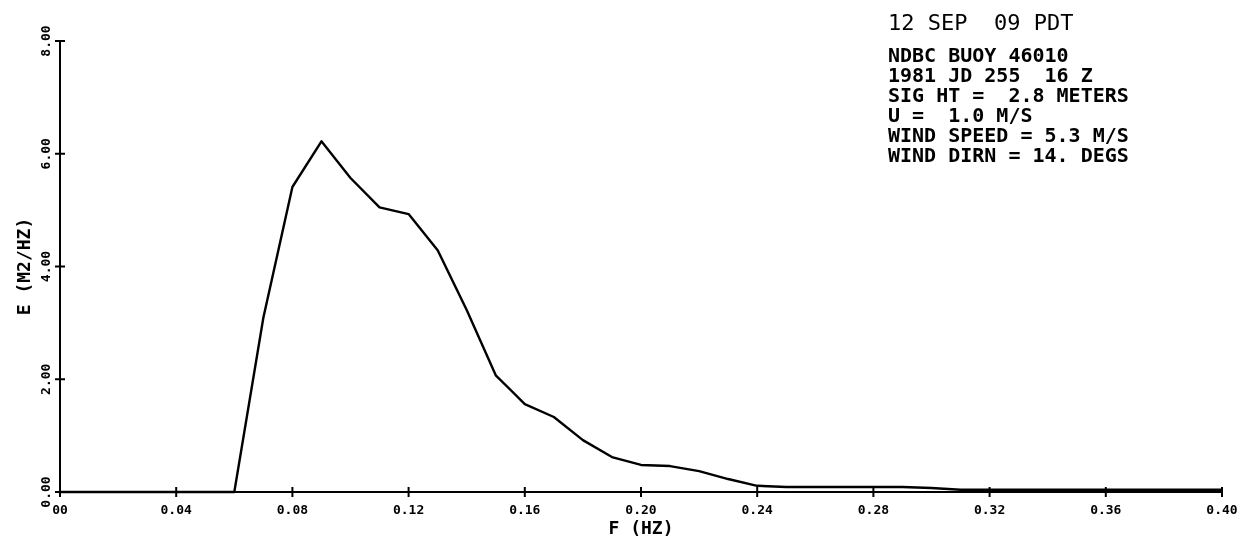  I want to click on y-tick-label: 8.00, so click(45, 41).